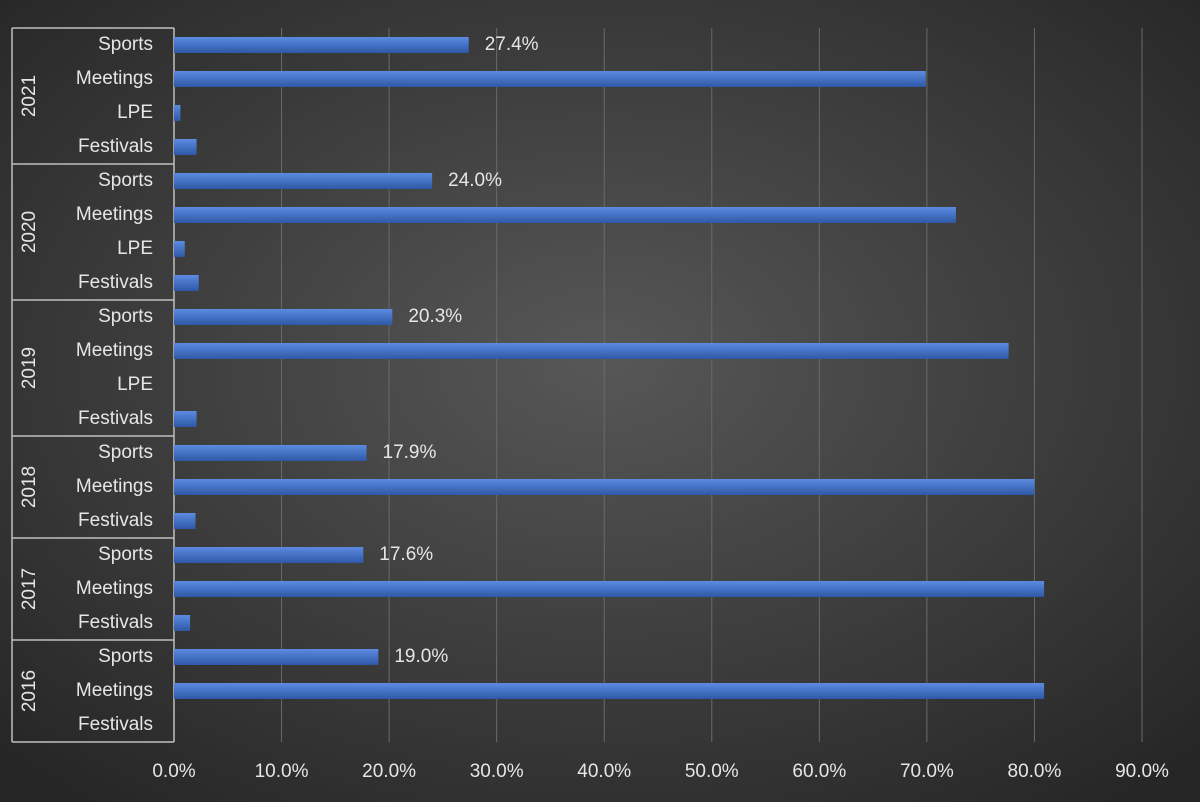  Describe the element at coordinates (819, 771) in the screenshot. I see `x-tick-label: 60.0%` at that location.